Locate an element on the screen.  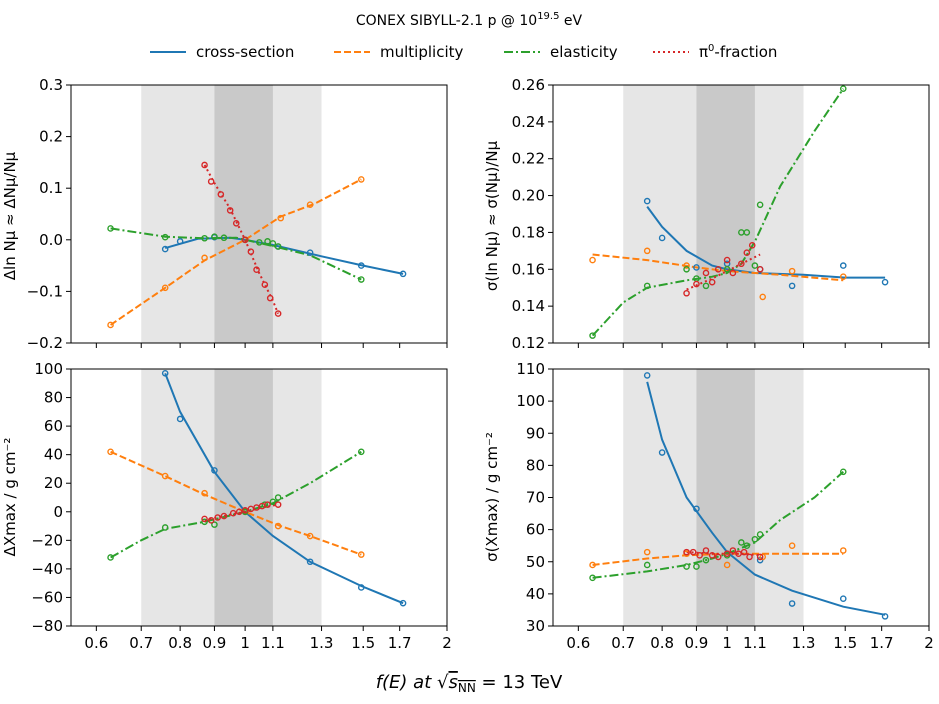
ytick-label: −40 is located at coordinates (47, 569).